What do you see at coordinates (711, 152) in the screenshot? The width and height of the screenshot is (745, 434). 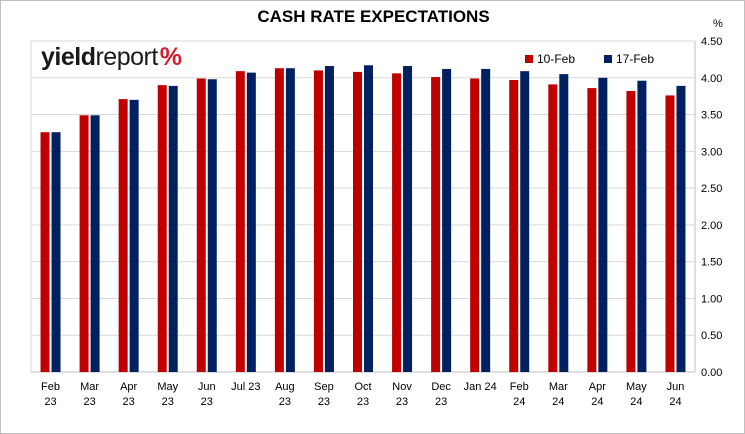 I see `y-tick-label: 3.00` at bounding box center [711, 152].